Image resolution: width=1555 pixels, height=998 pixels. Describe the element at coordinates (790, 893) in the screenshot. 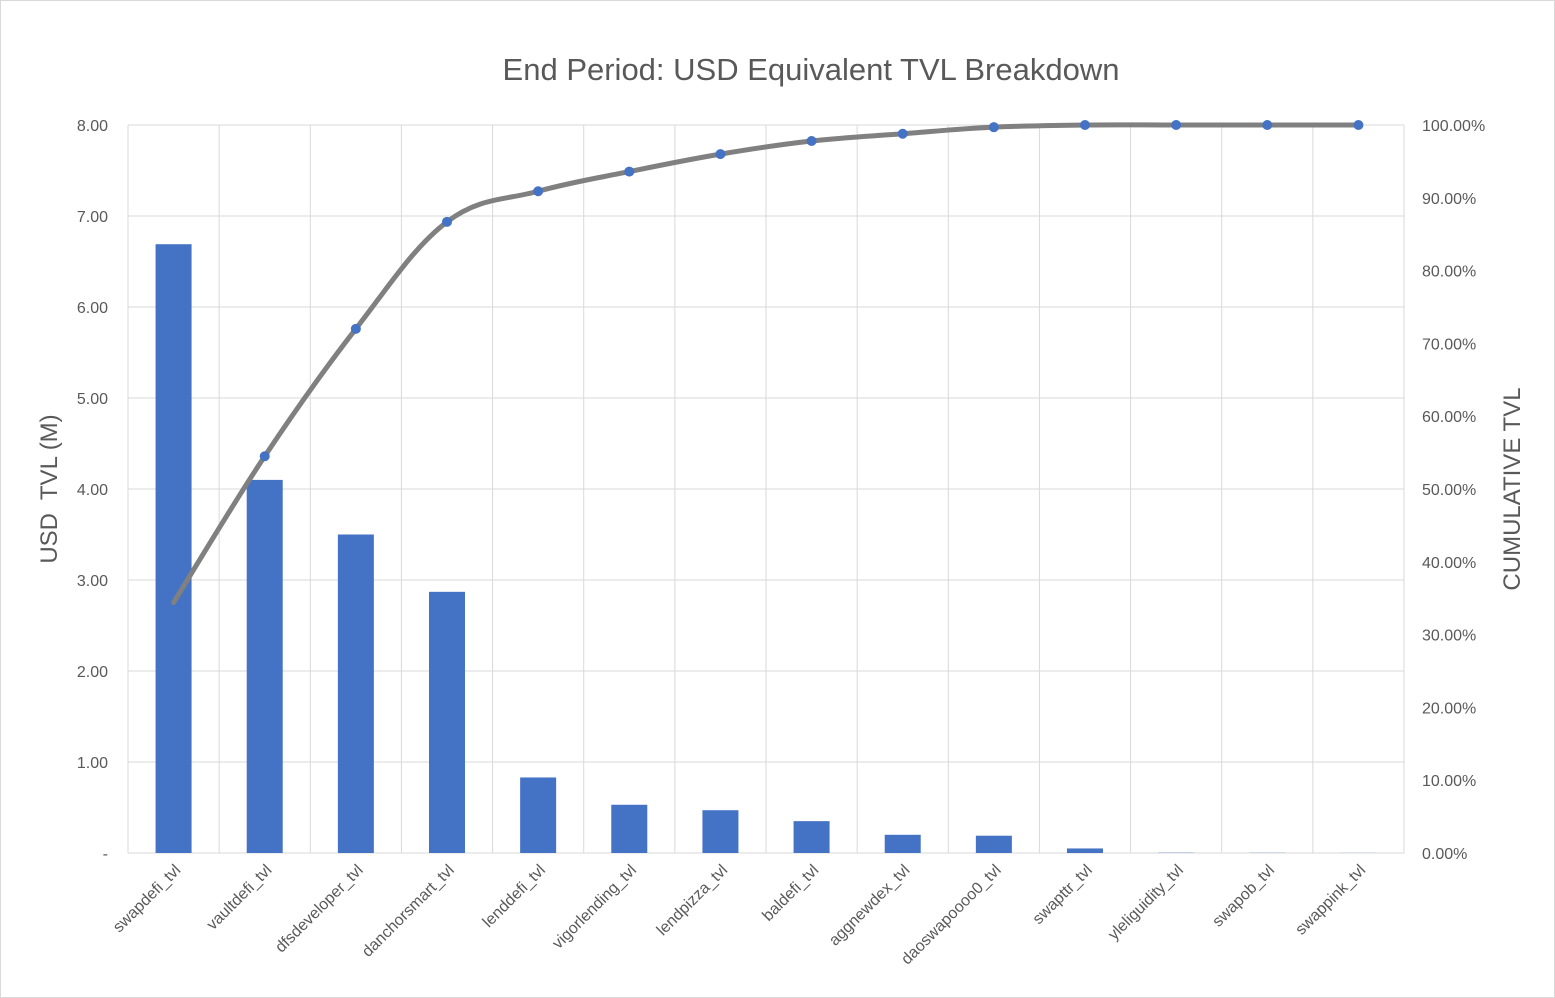

I see `x-tick-label: baldefi_tvl` at that location.